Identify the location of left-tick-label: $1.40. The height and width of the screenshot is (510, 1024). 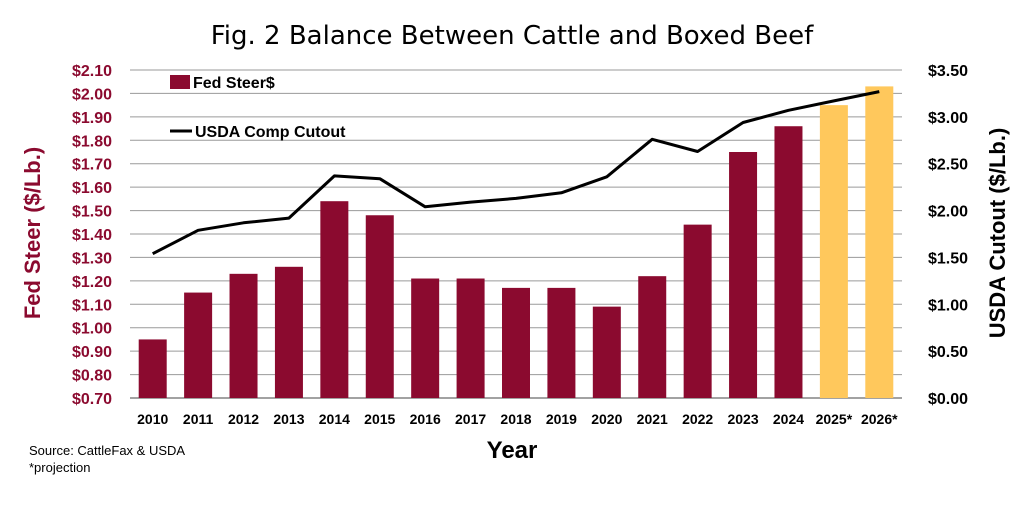
(92, 235).